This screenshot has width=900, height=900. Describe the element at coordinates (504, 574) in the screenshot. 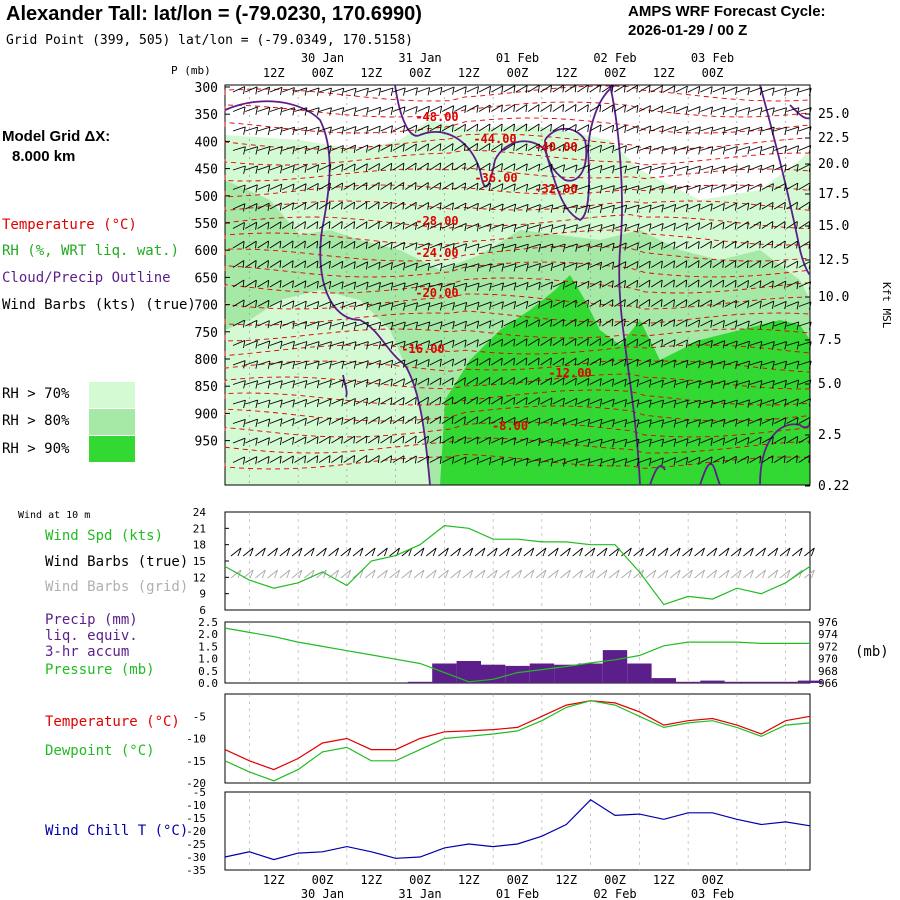

I see `grid-wind-barb` at that location.